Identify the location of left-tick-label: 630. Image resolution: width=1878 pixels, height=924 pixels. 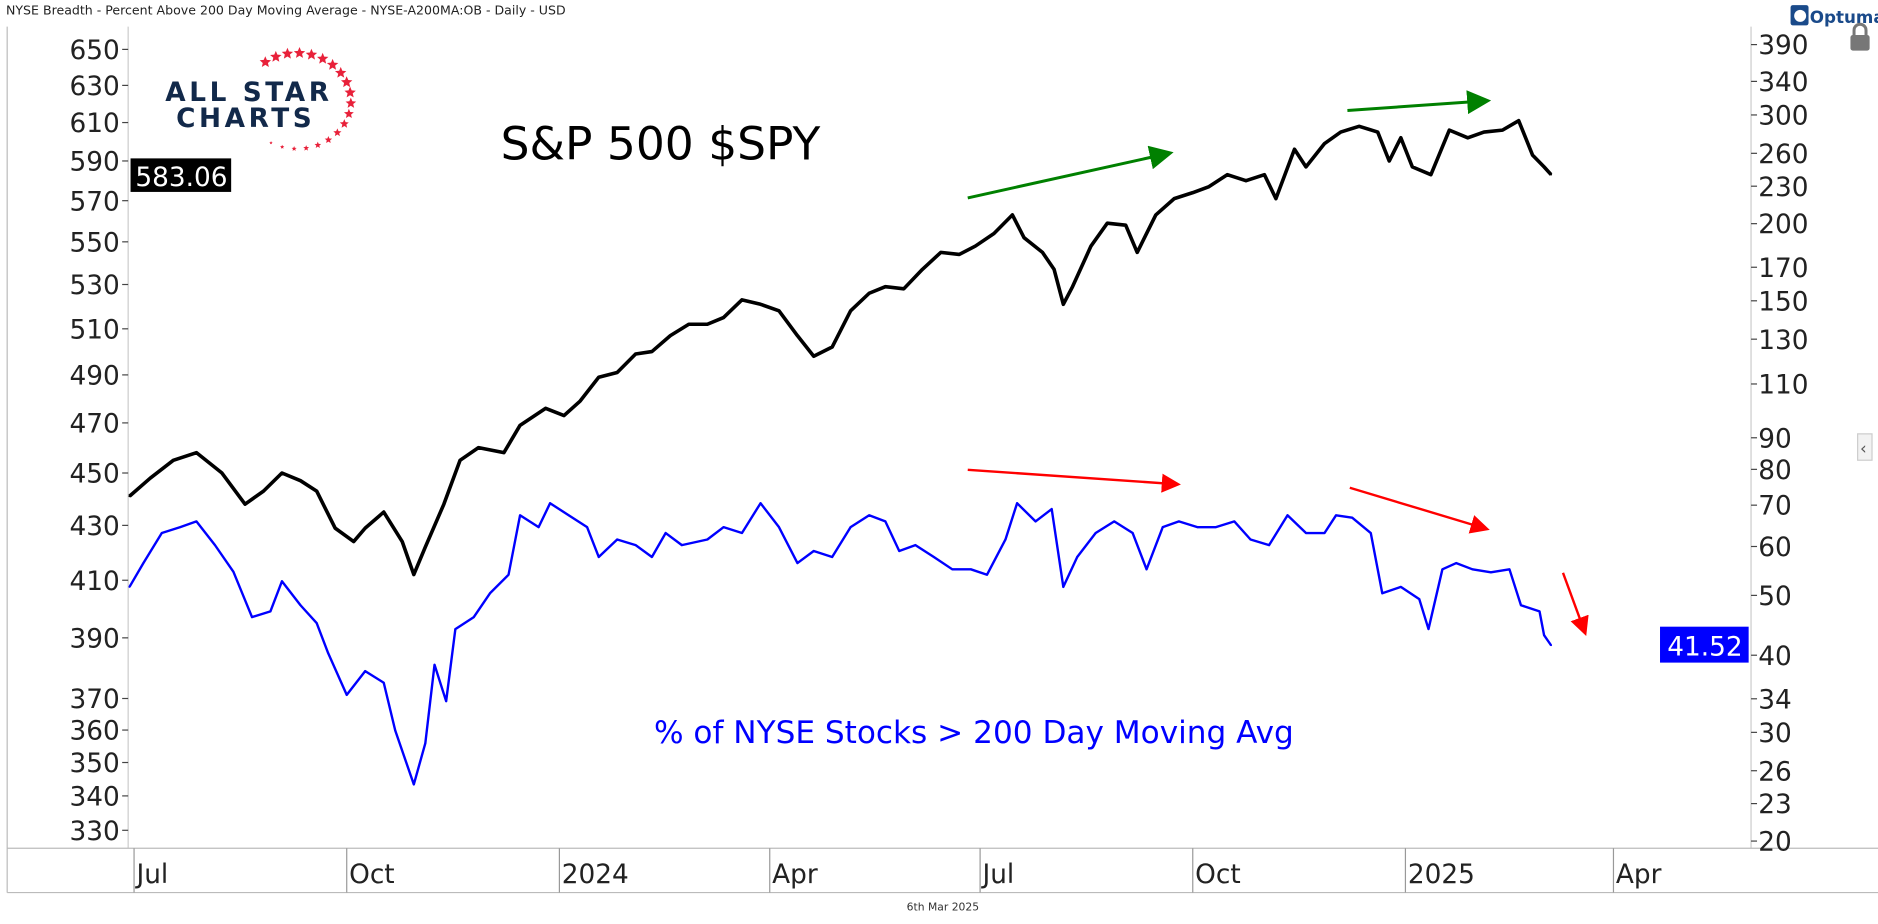
(95, 87).